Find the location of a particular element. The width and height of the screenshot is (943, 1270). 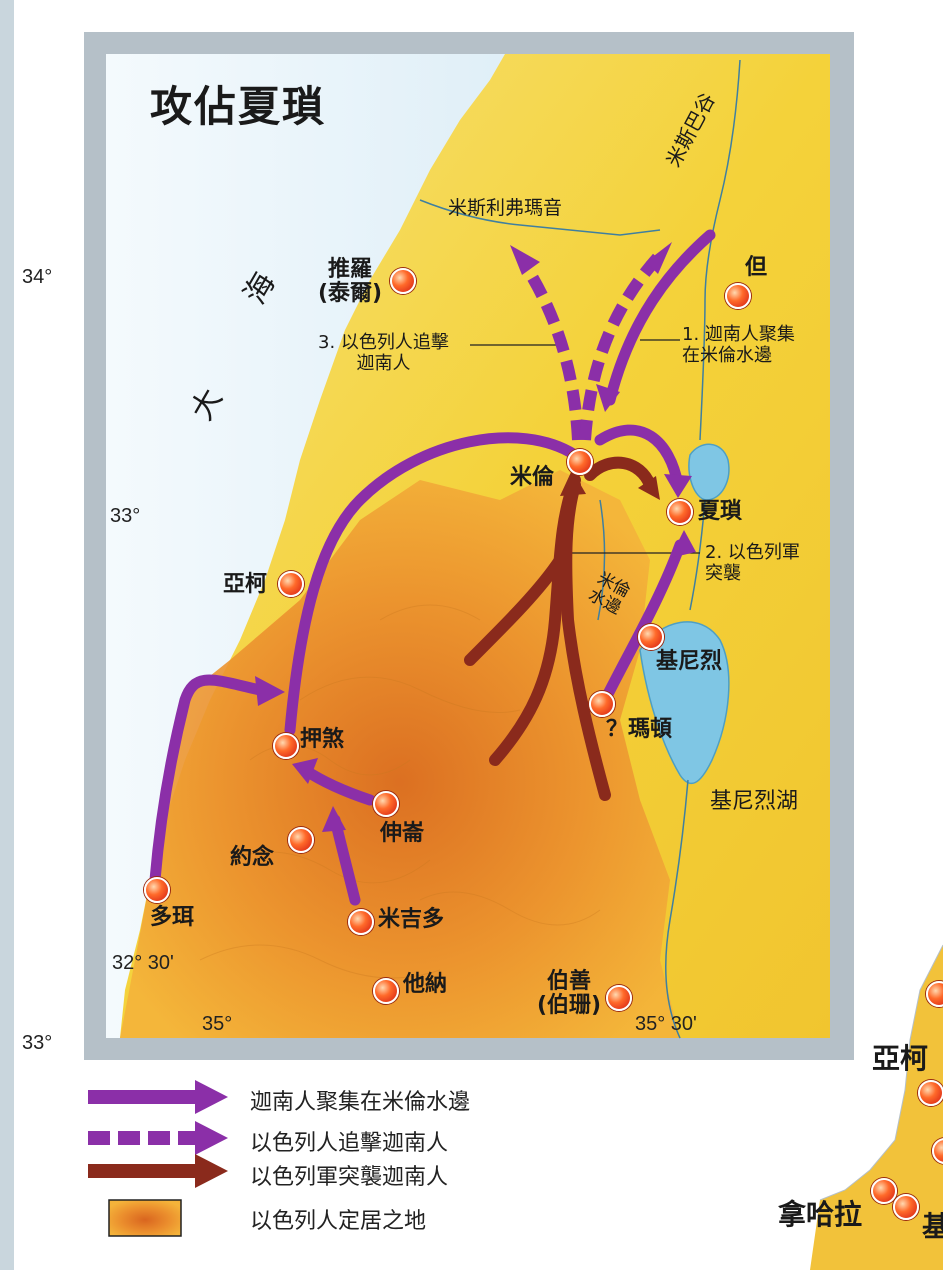

inset-acco-label: 亞柯 is located at coordinates (900, 1058).